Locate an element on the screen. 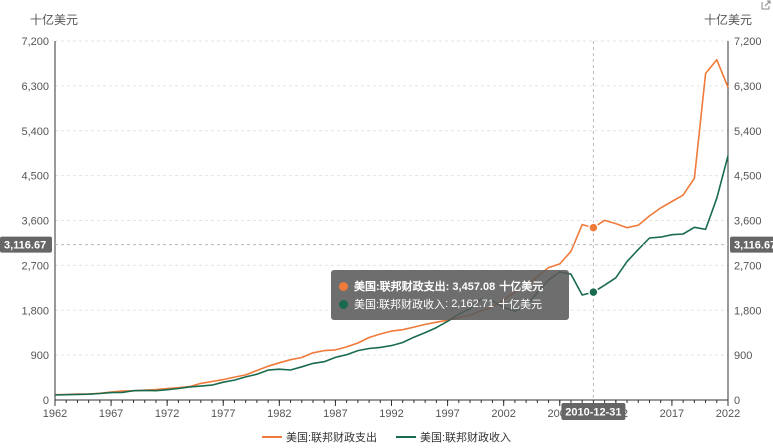  x-tick-label: 1997 is located at coordinates (447, 414).